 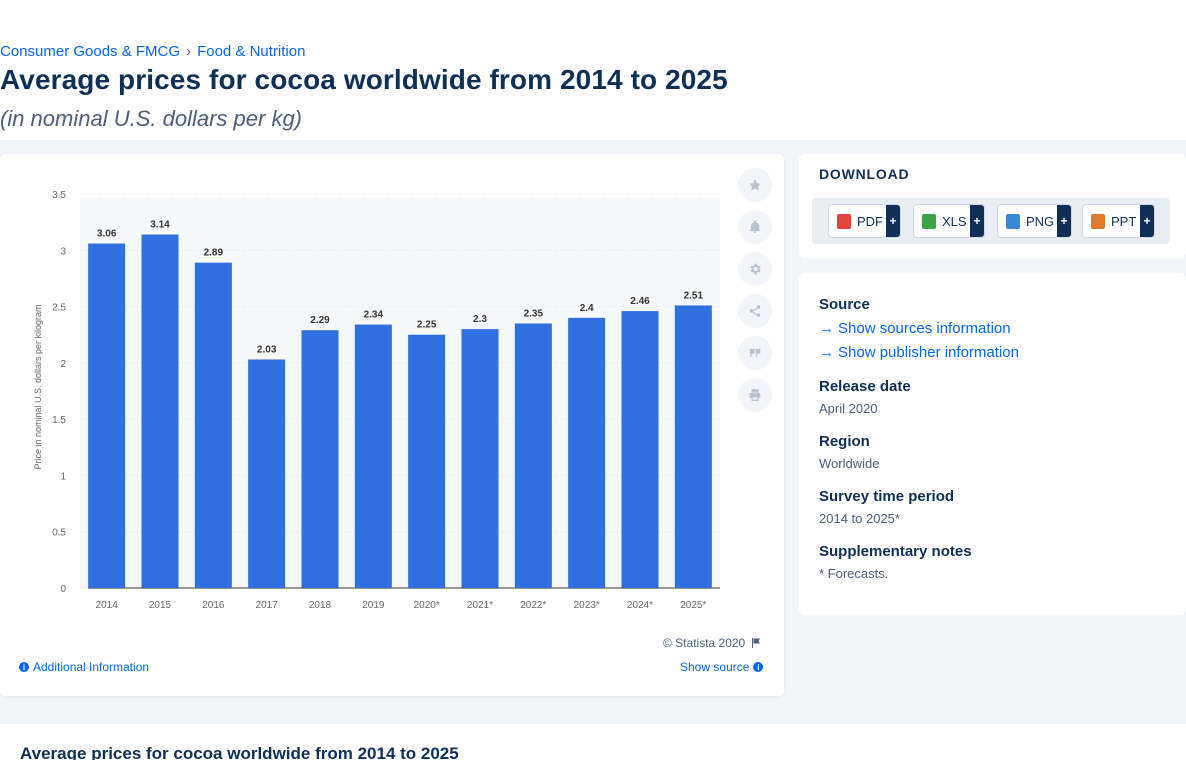 I want to click on download-ppt-label: PPT, so click(x=1124, y=221).